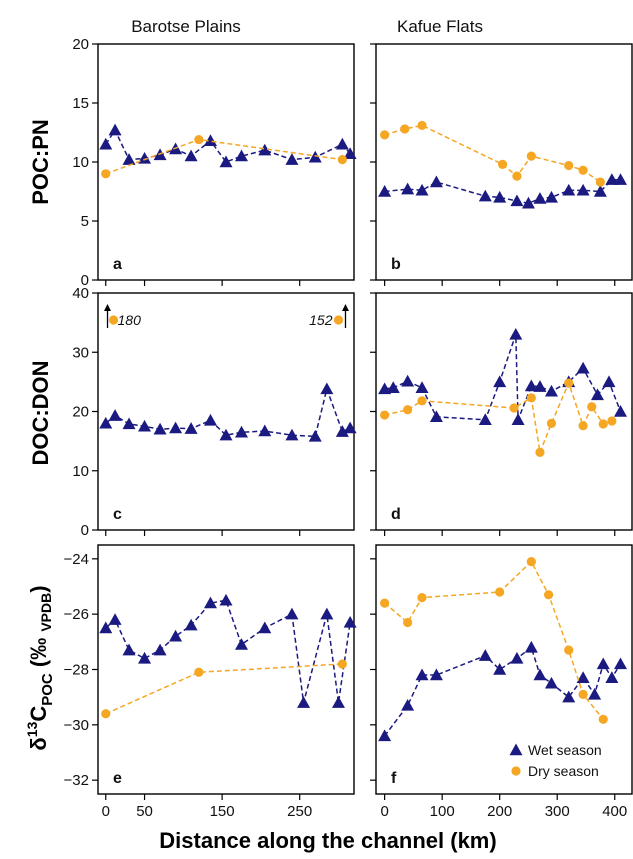  Describe the element at coordinates (144, 811) in the screenshot. I see `panel-e-xtick-label: 50` at that location.